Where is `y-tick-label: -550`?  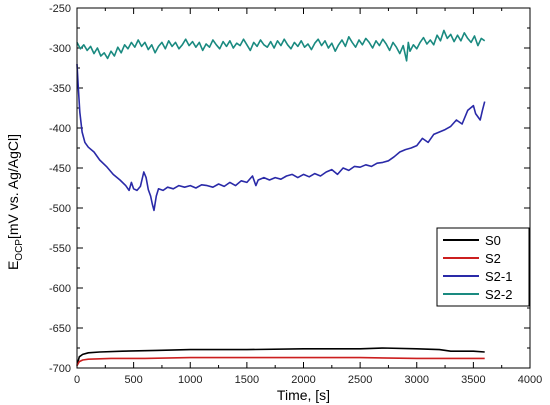 y-tick-label: -550 is located at coordinates (60, 249).